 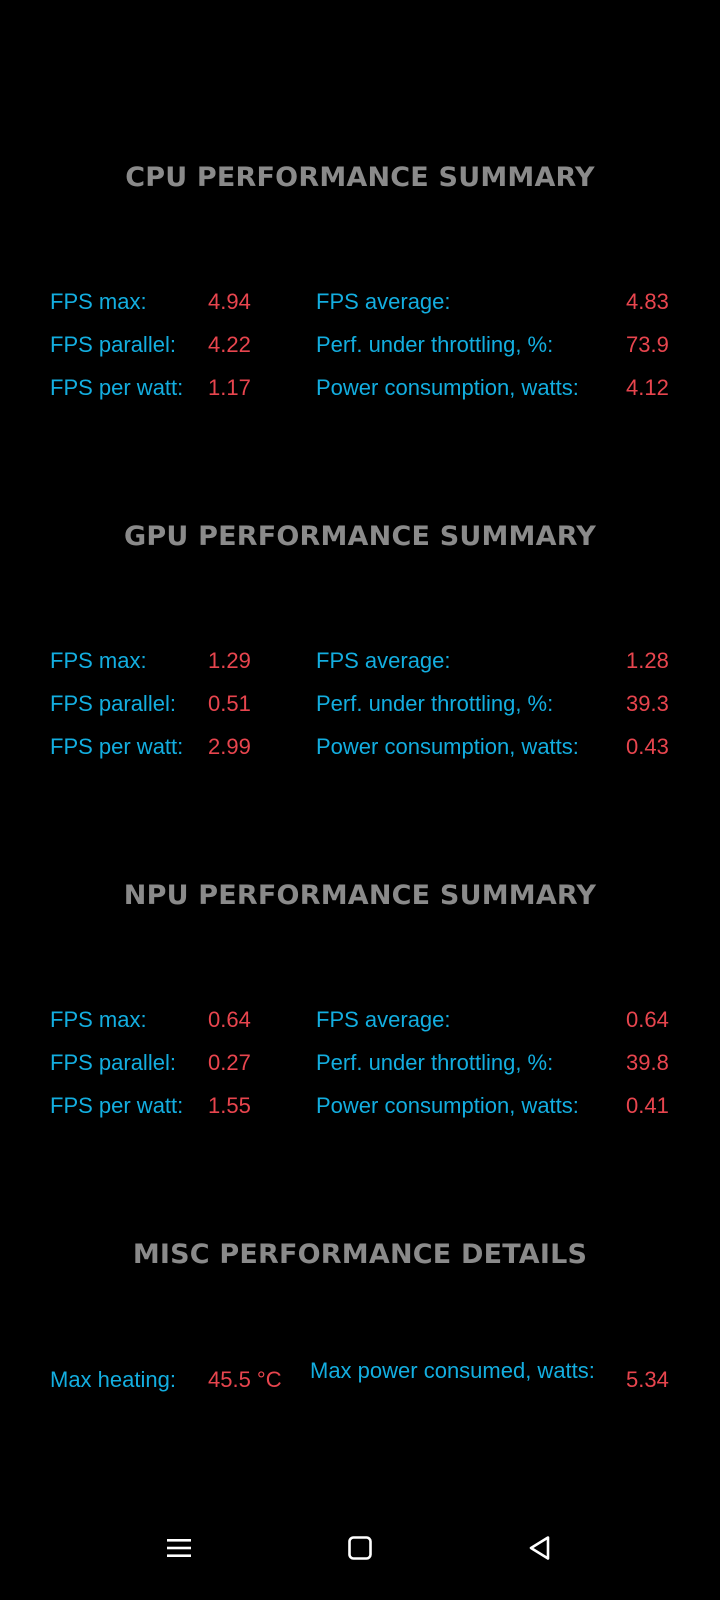 What do you see at coordinates (229, 387) in the screenshot?
I see `cpu-fps-per-watt-value: 1.17` at bounding box center [229, 387].